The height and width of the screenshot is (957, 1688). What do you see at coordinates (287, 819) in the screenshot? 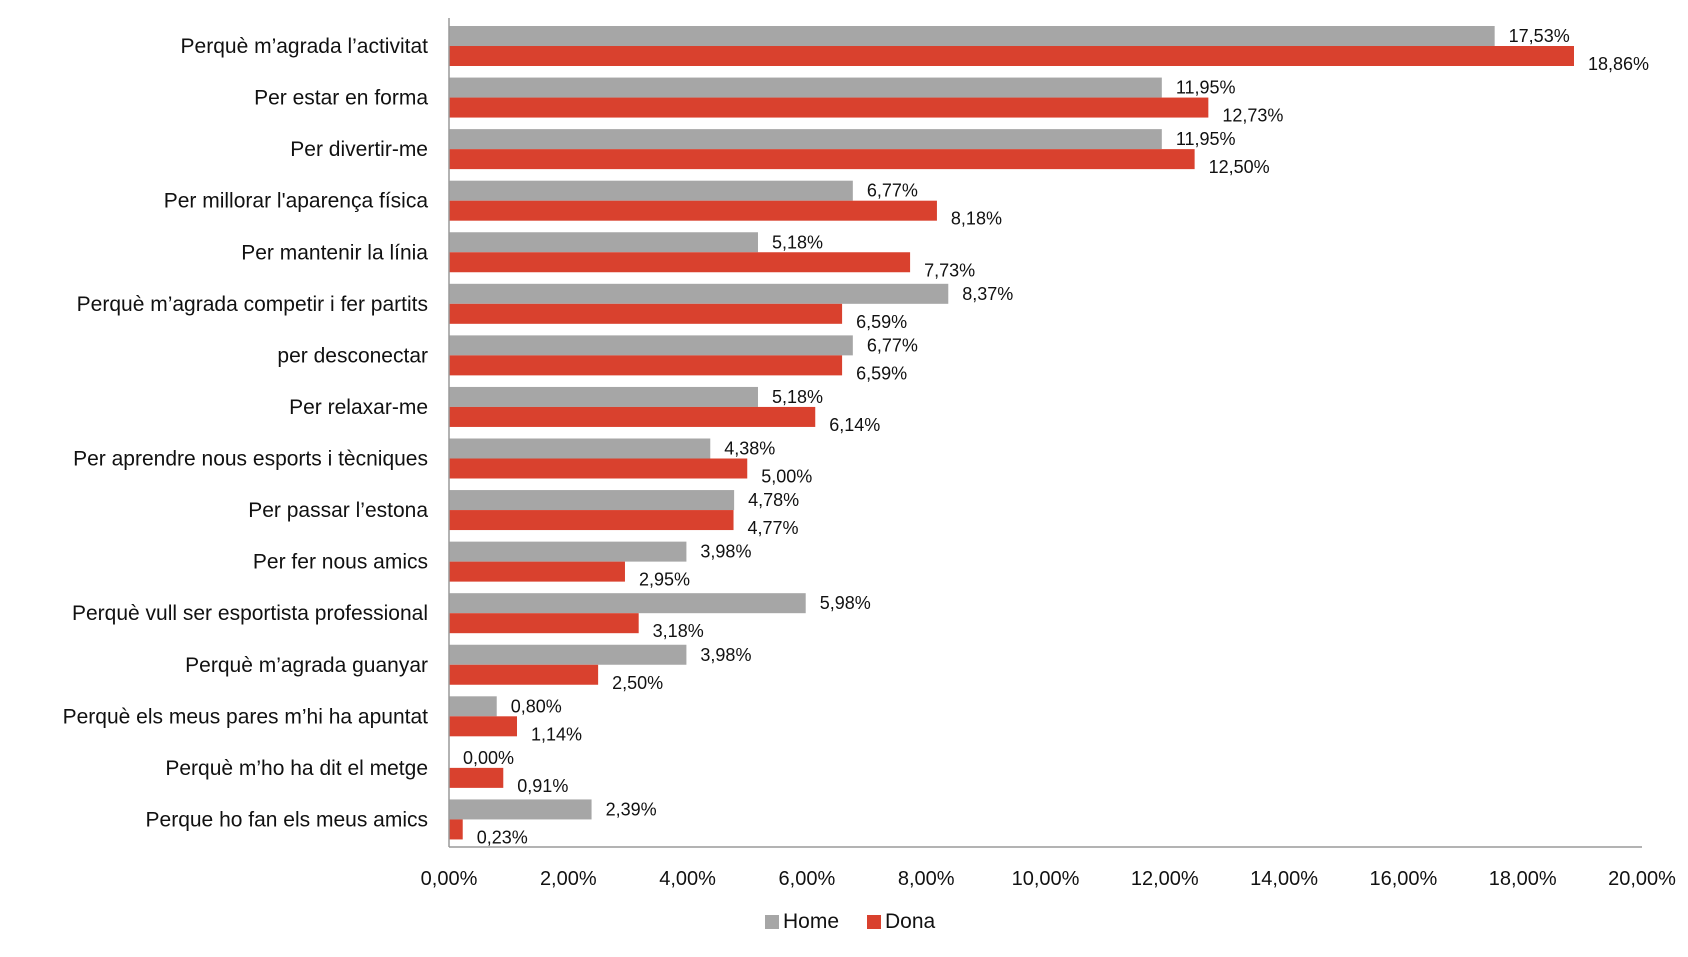
I see `category-label: Perque ho fan els meus amics` at bounding box center [287, 819].